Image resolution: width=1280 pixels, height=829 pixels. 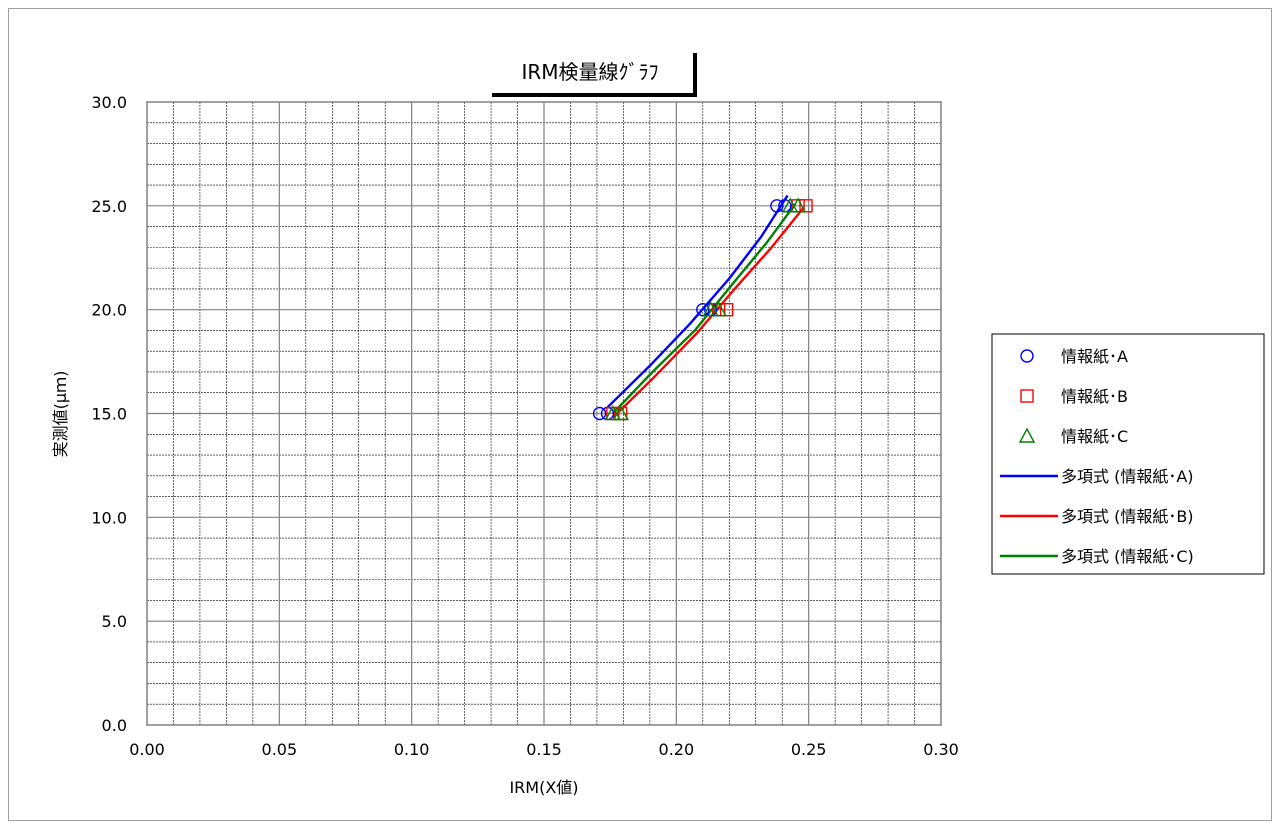 What do you see at coordinates (1127, 476) in the screenshot?
I see `legend-label: 多項式 (情報紙･A)` at bounding box center [1127, 476].